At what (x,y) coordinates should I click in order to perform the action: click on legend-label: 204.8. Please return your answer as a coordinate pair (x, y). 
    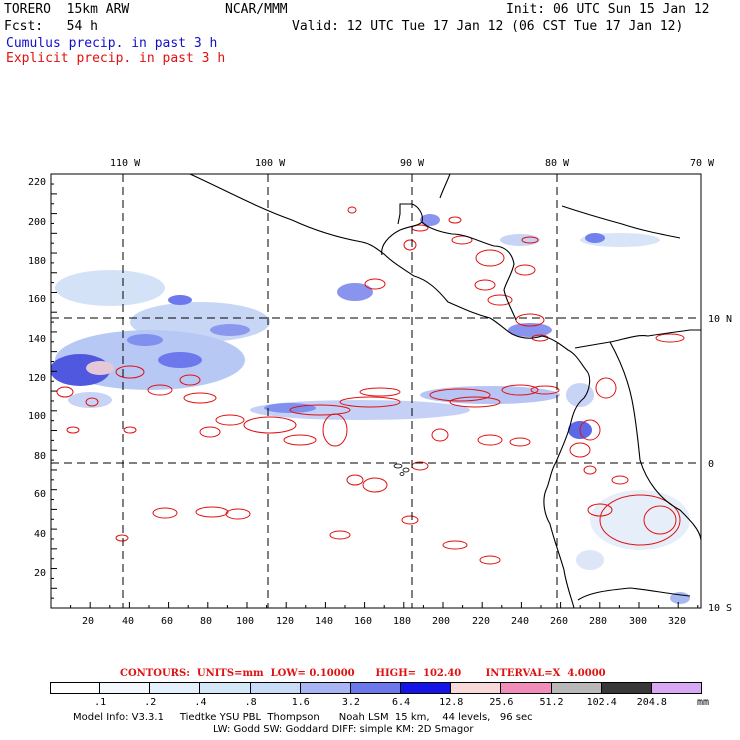
    Looking at the image, I should click on (651, 702).